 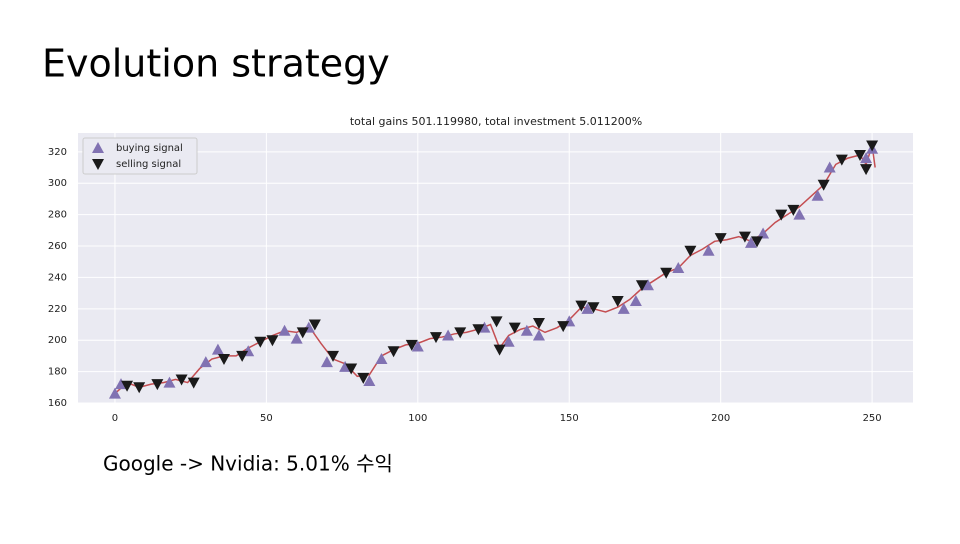 What do you see at coordinates (57, 183) in the screenshot?
I see `y-tick-label: 300` at bounding box center [57, 183].